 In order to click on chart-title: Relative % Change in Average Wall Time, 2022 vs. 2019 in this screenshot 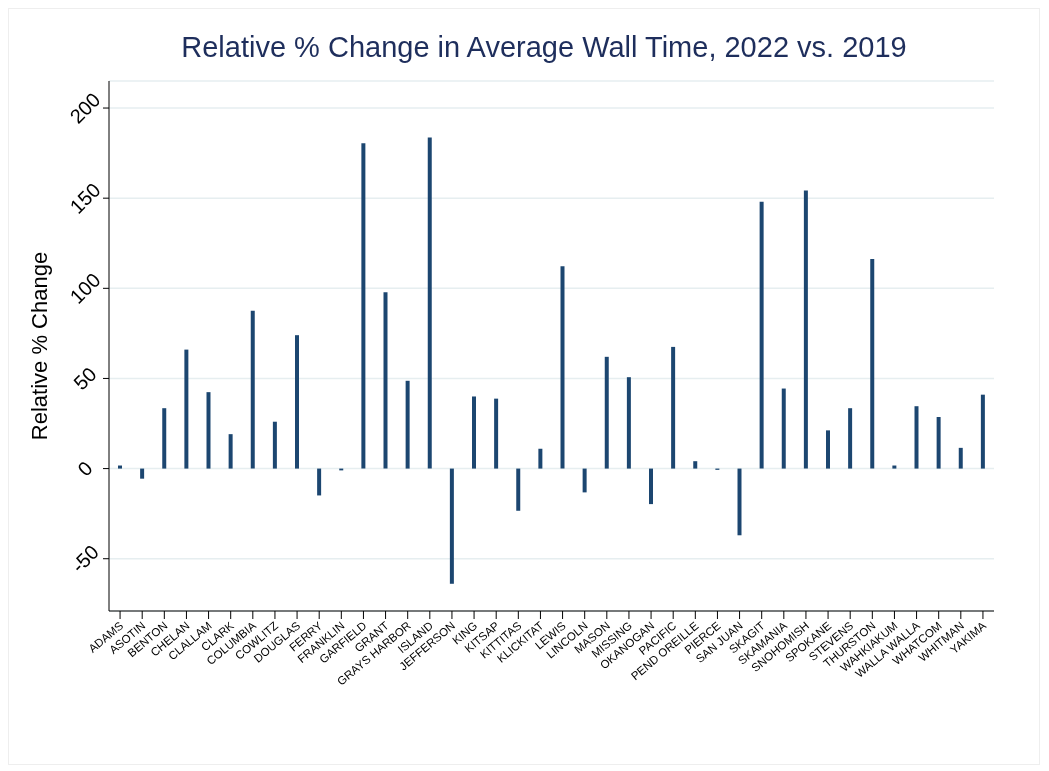, I will do `click(544, 47)`.